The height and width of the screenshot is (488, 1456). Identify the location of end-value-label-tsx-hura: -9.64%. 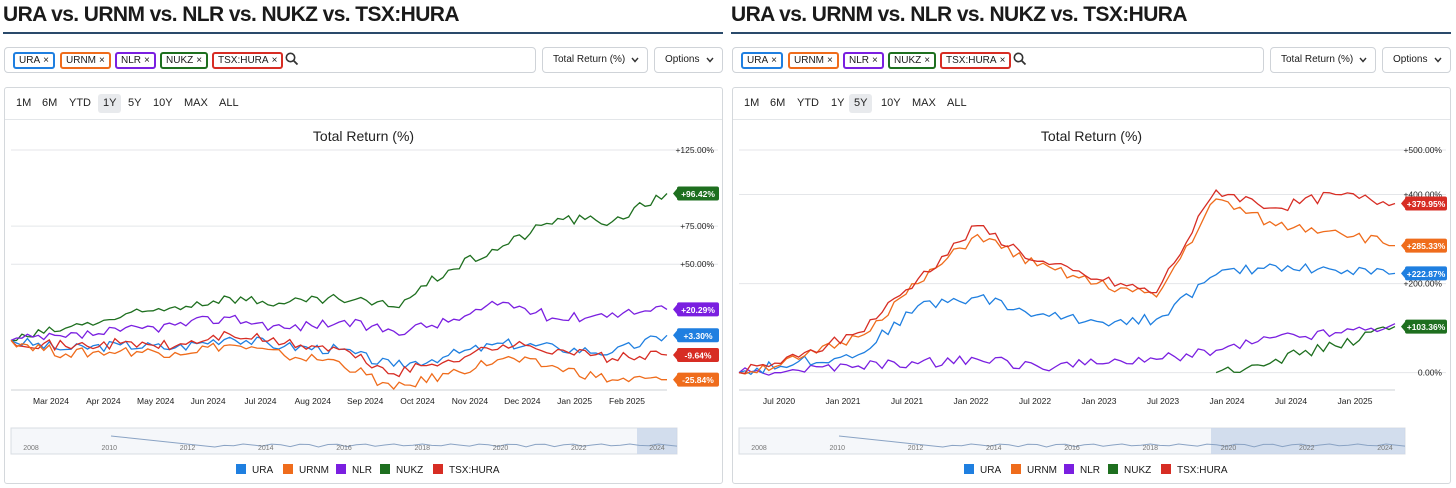
(696, 355).